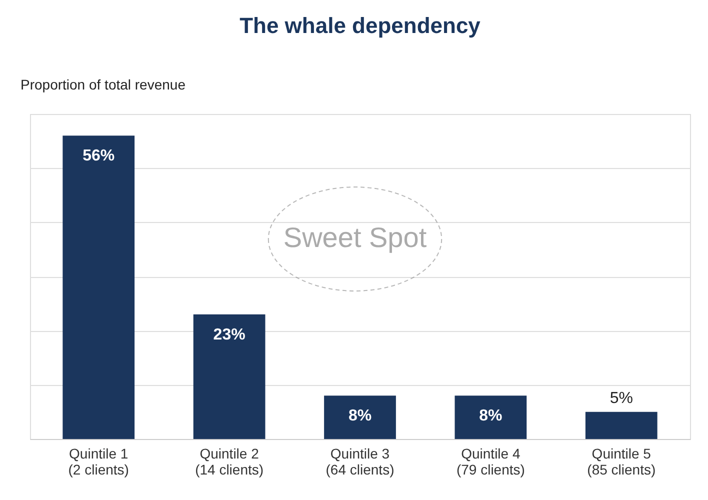 The width and height of the screenshot is (708, 500). What do you see at coordinates (98, 462) in the screenshot?
I see `x-tick-label: Quintile 1 (2 clients)` at bounding box center [98, 462].